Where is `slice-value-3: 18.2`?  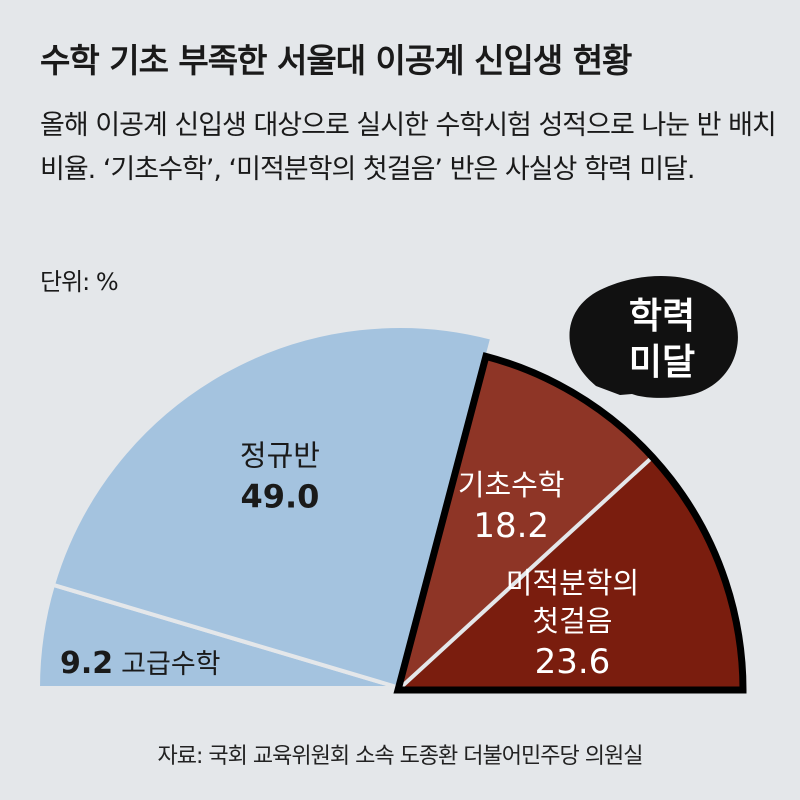
slice-value-3: 18.2 is located at coordinates (511, 526).